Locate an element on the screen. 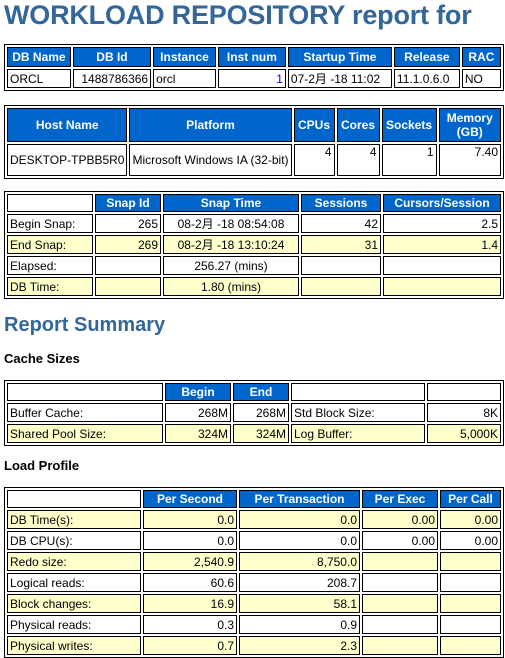  host-name-value: DESKTOP-TPBB5R0 is located at coordinates (67, 160).